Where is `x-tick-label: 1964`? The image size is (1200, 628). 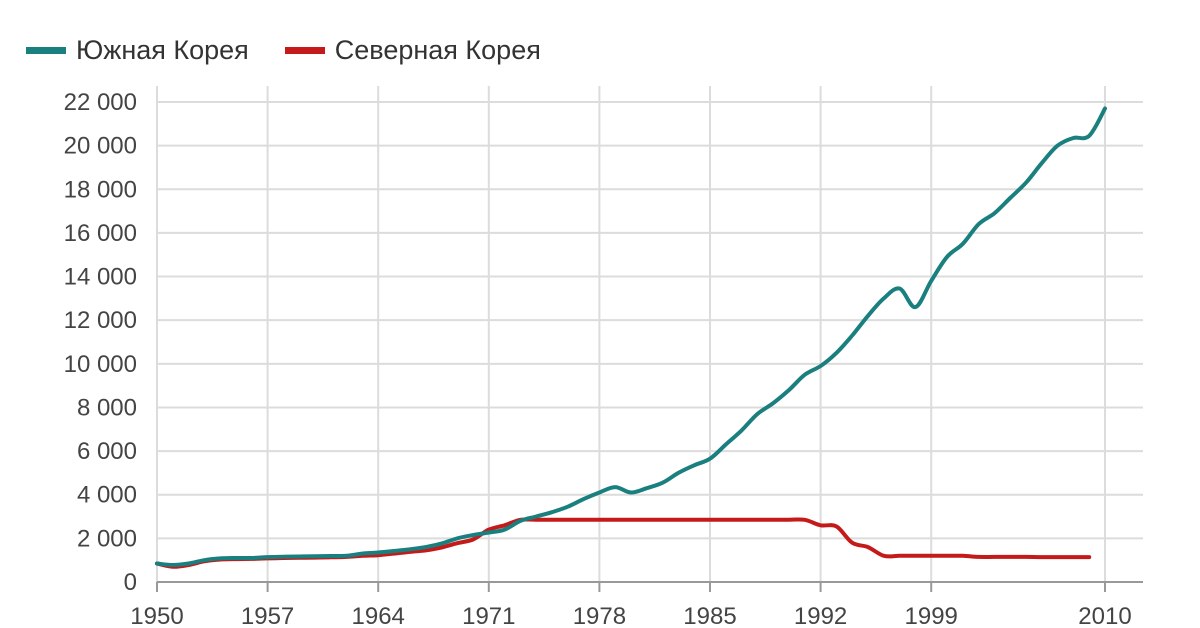 x-tick-label: 1964 is located at coordinates (378, 615).